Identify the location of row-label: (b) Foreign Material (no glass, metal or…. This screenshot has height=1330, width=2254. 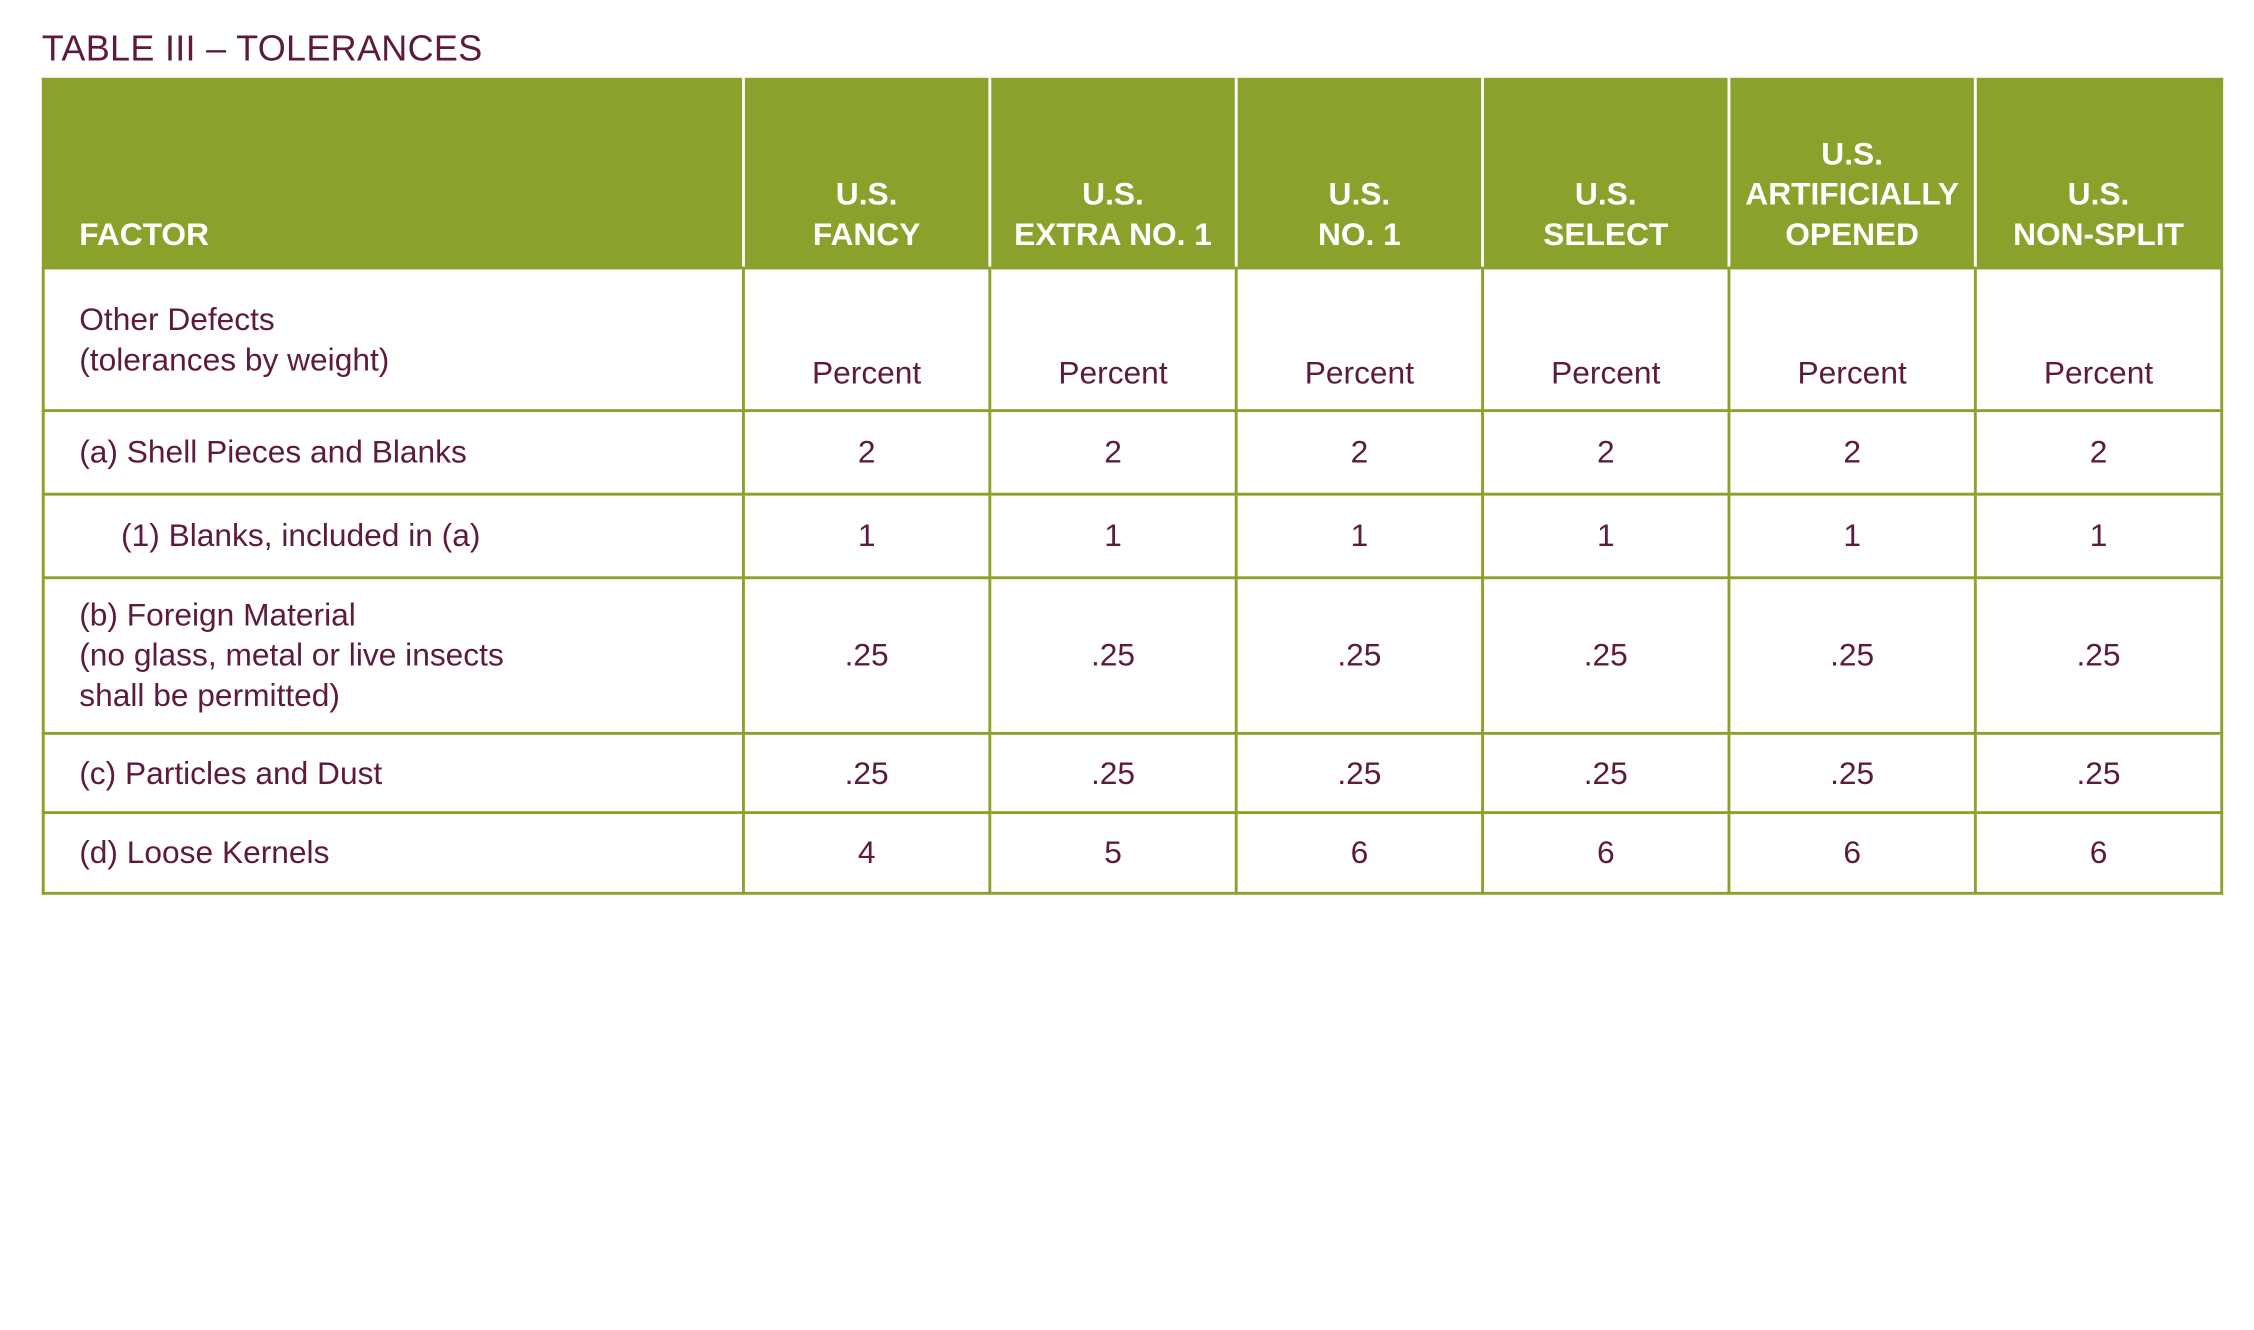
(393, 655).